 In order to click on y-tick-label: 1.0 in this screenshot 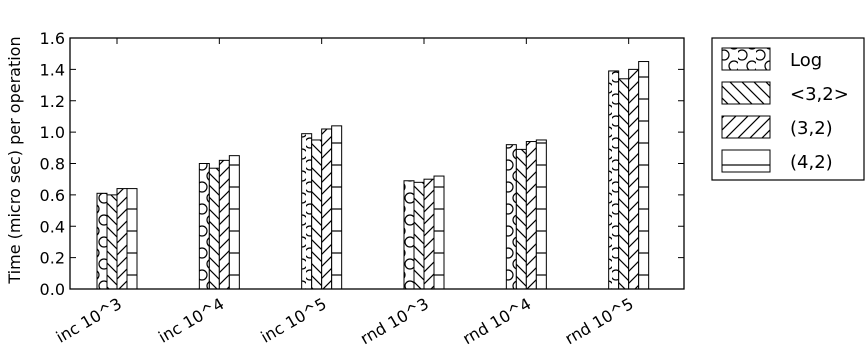, I will do `click(52, 132)`.